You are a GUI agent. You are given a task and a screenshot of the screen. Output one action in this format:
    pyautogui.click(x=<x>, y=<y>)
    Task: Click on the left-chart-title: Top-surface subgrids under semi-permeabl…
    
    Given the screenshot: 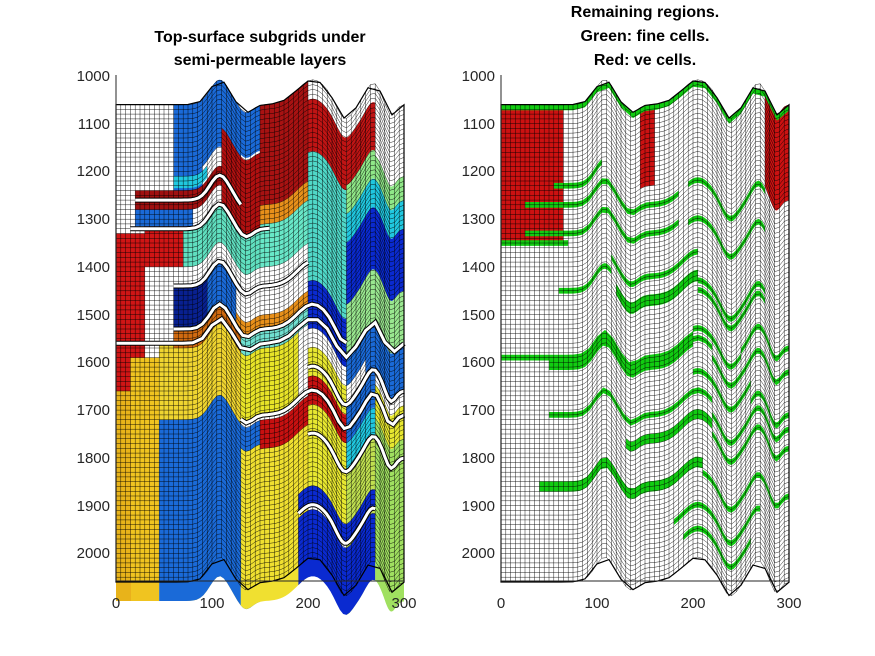 What is the action you would take?
    pyautogui.click(x=259, y=49)
    